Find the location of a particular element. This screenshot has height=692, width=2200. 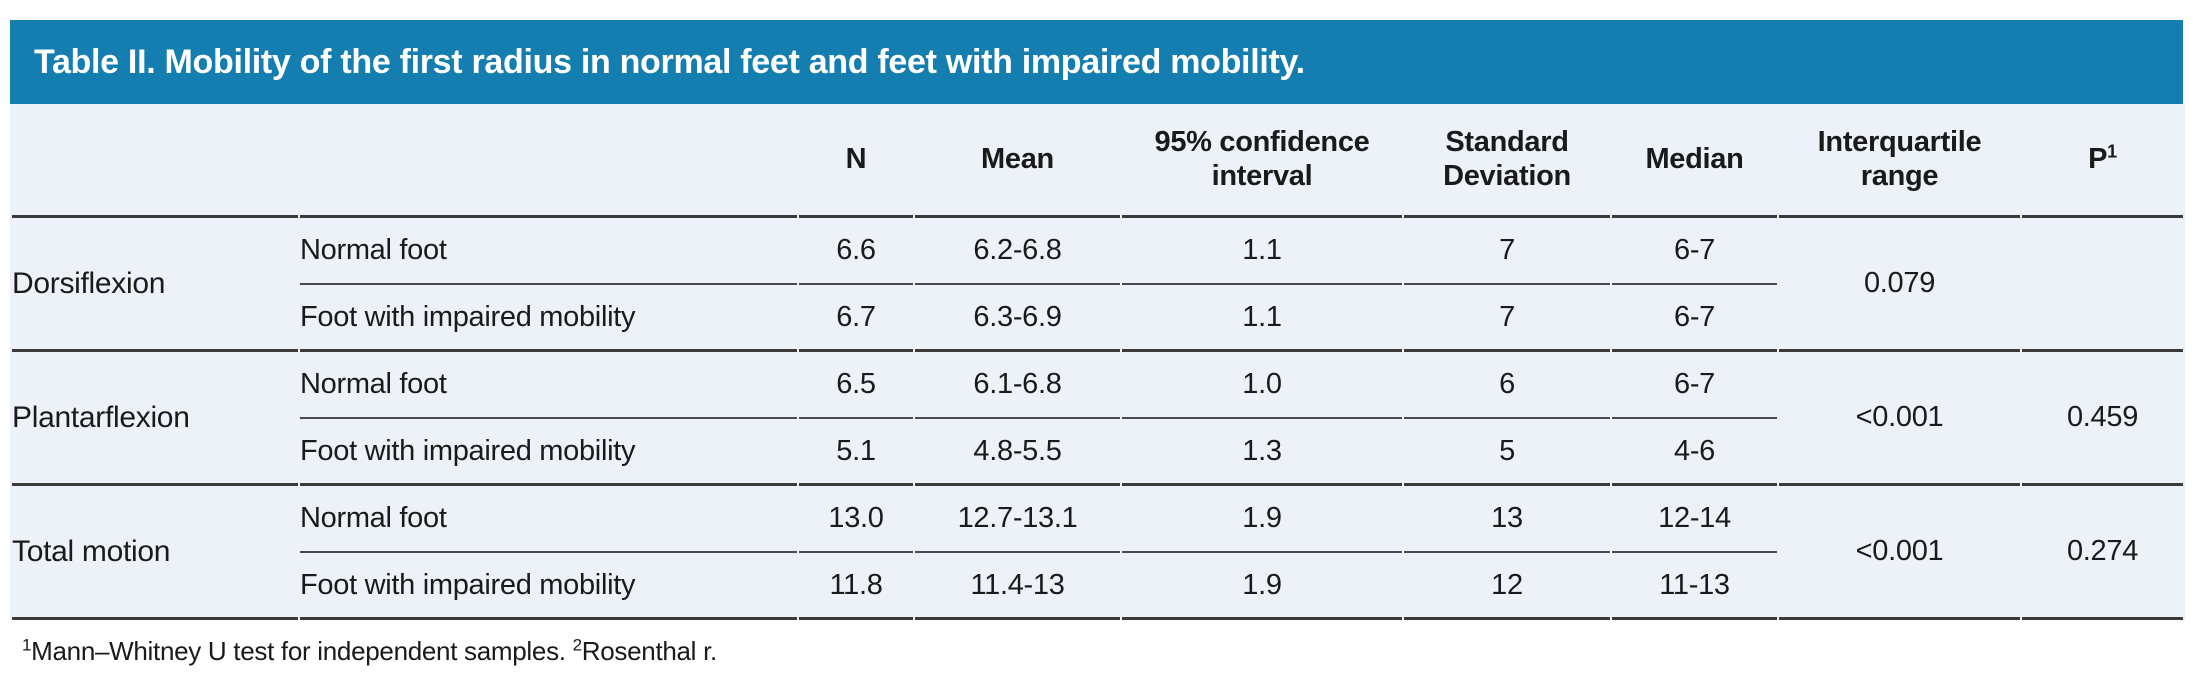

header-confidence-interval: 95% confidence interval is located at coordinates (1262, 161).